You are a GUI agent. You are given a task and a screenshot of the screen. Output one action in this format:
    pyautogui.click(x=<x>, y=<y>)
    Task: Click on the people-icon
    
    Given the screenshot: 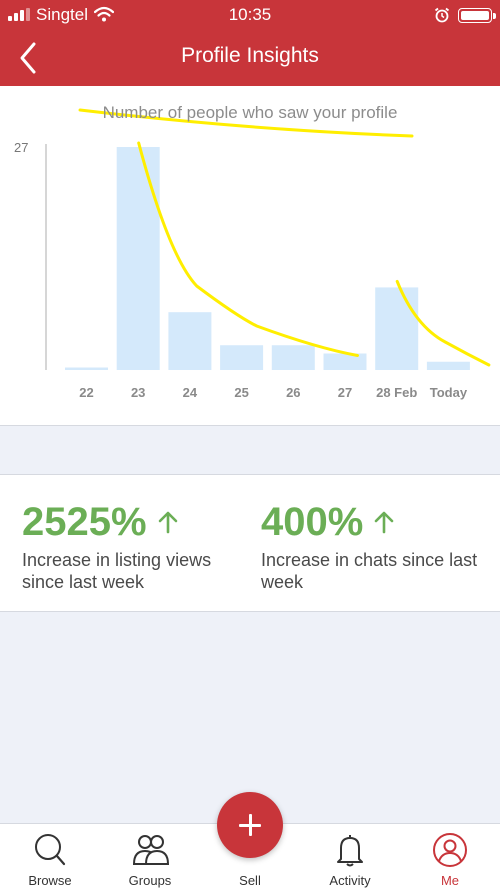 What is the action you would take?
    pyautogui.click(x=151, y=850)
    